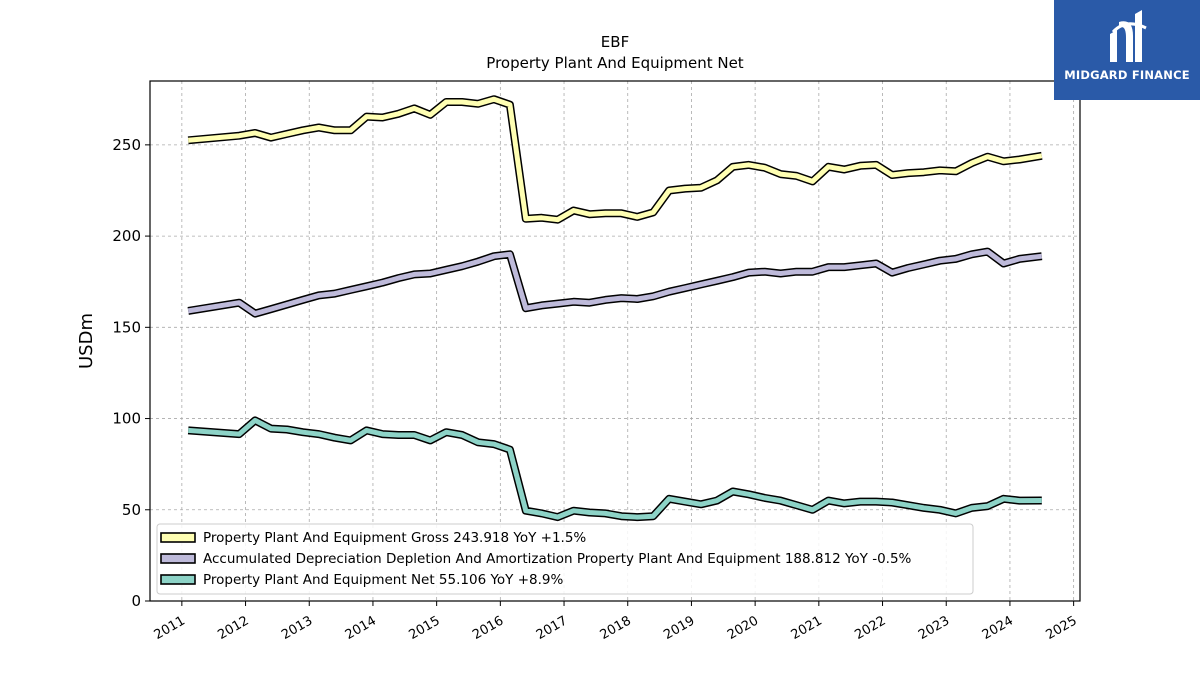 The image size is (1200, 675). I want to click on y-tick-label: 50, so click(131, 510).